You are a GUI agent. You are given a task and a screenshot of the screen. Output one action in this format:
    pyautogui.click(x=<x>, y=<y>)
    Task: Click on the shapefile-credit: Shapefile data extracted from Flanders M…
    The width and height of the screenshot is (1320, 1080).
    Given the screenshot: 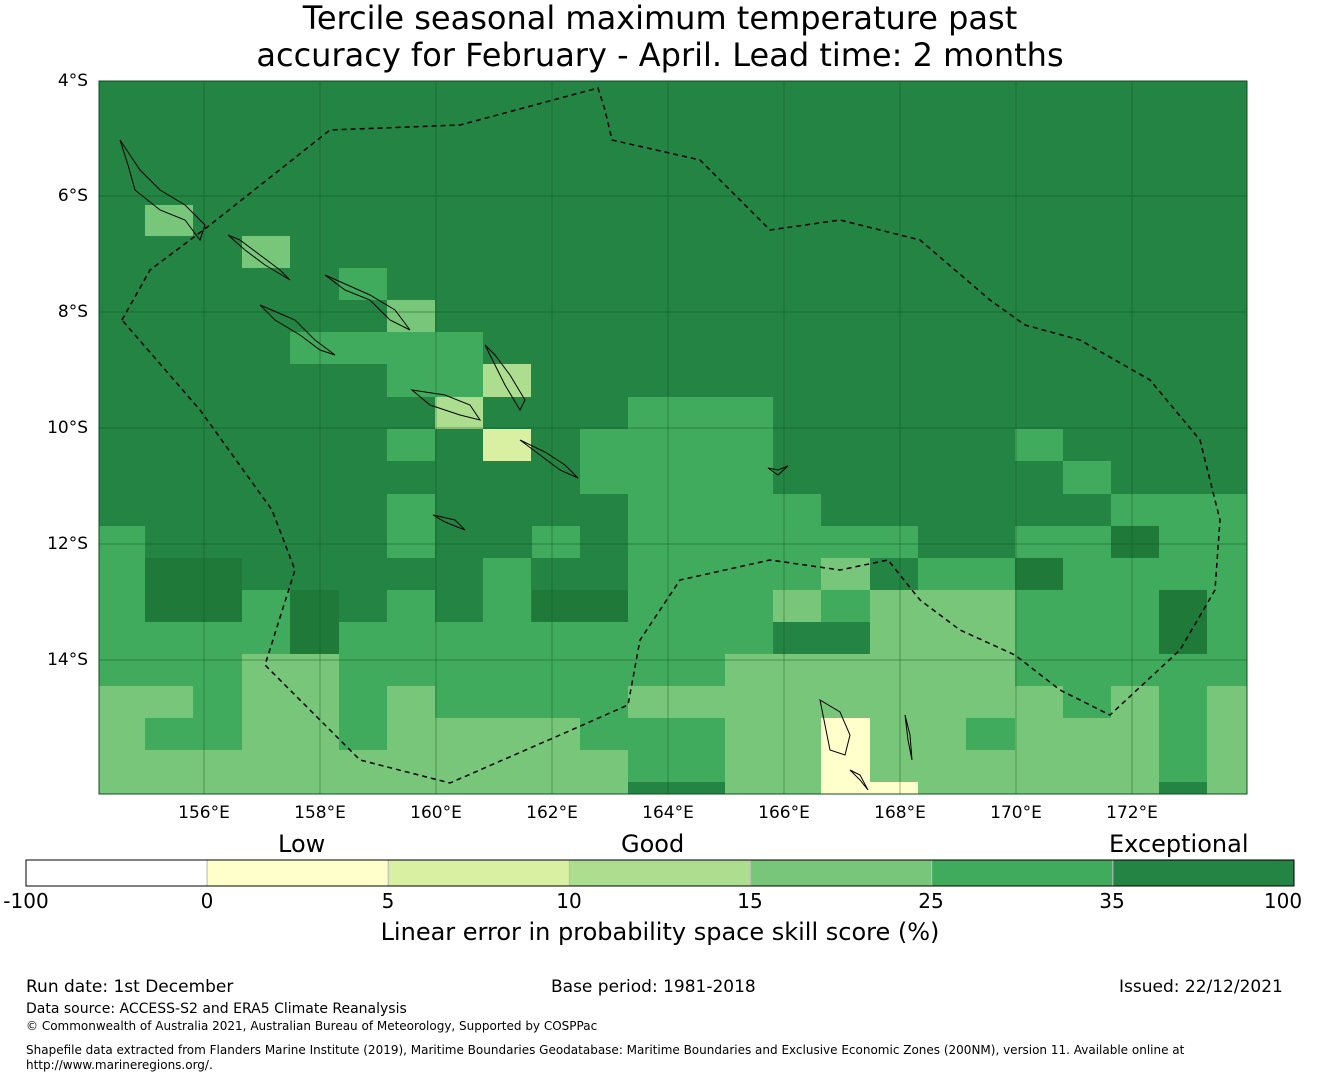 What is the action you would take?
    pyautogui.click(x=666, y=1058)
    